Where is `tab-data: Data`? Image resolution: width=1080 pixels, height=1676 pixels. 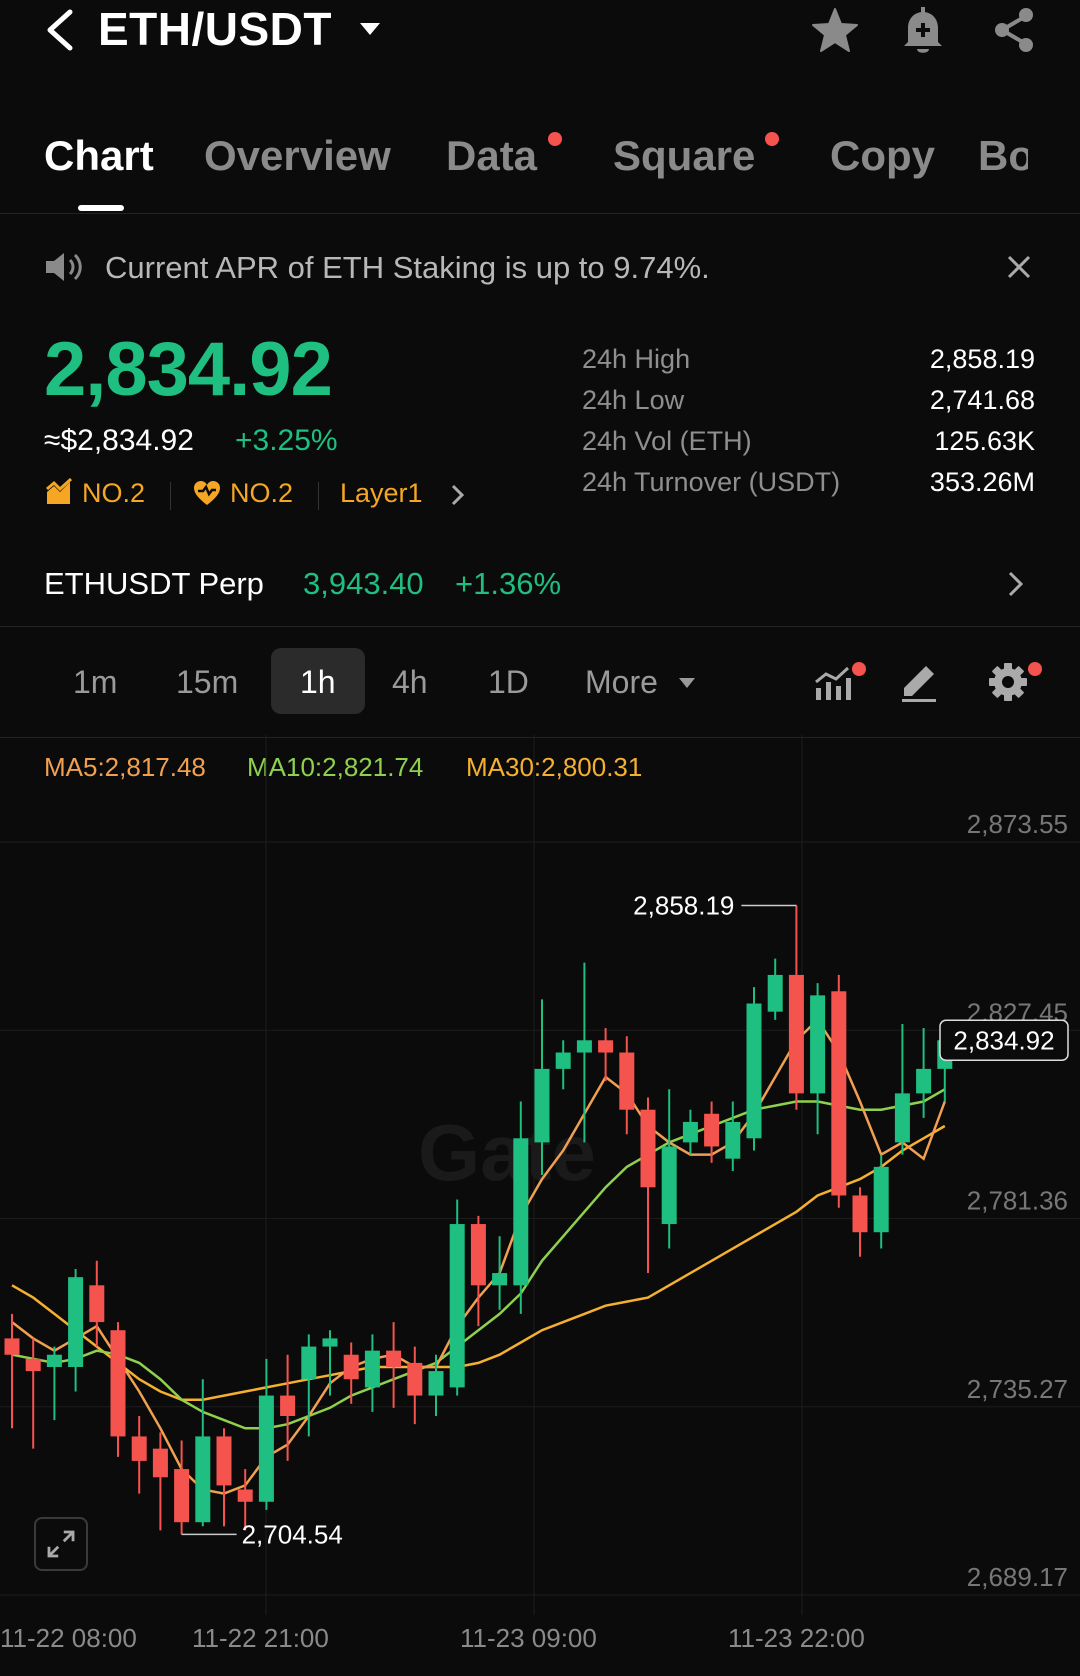 tab-data: Data is located at coordinates (492, 155).